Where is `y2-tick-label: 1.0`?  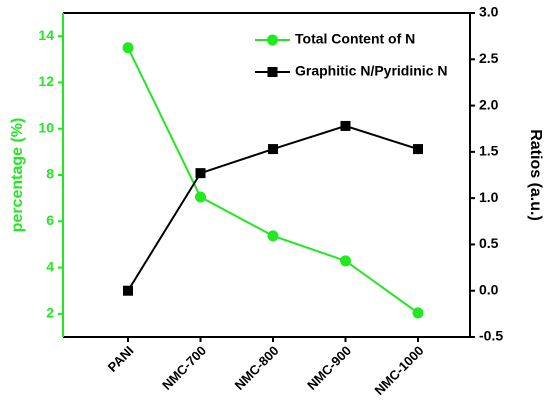
y2-tick-label: 1.0 is located at coordinates (489, 197).